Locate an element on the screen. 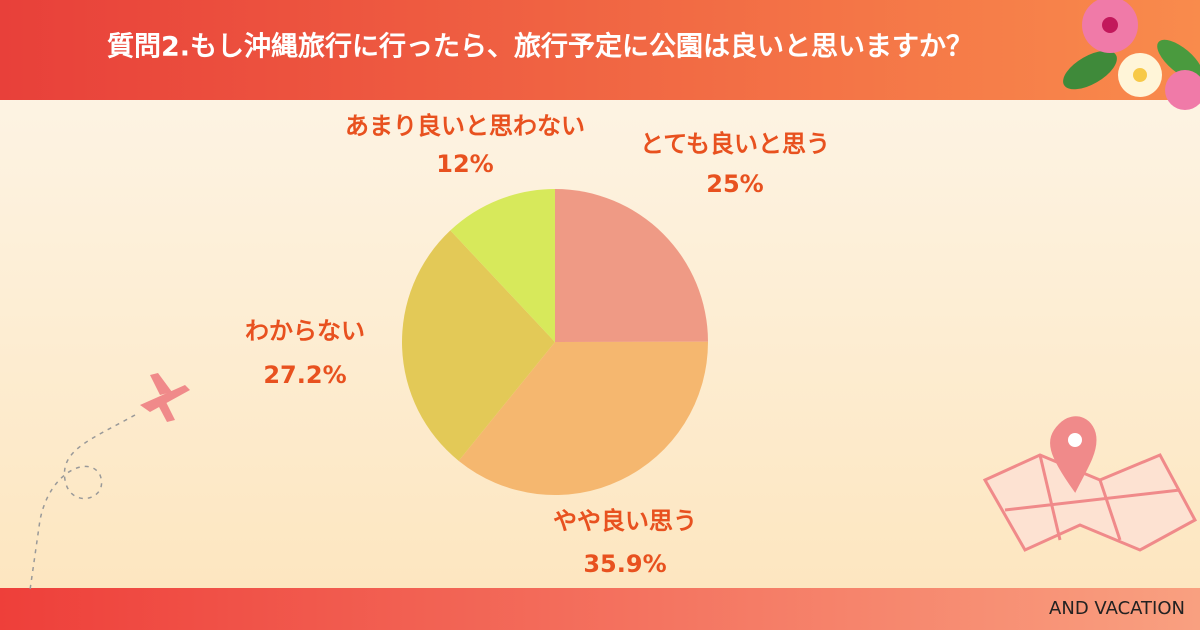  slice-label: わからない is located at coordinates (305, 331).